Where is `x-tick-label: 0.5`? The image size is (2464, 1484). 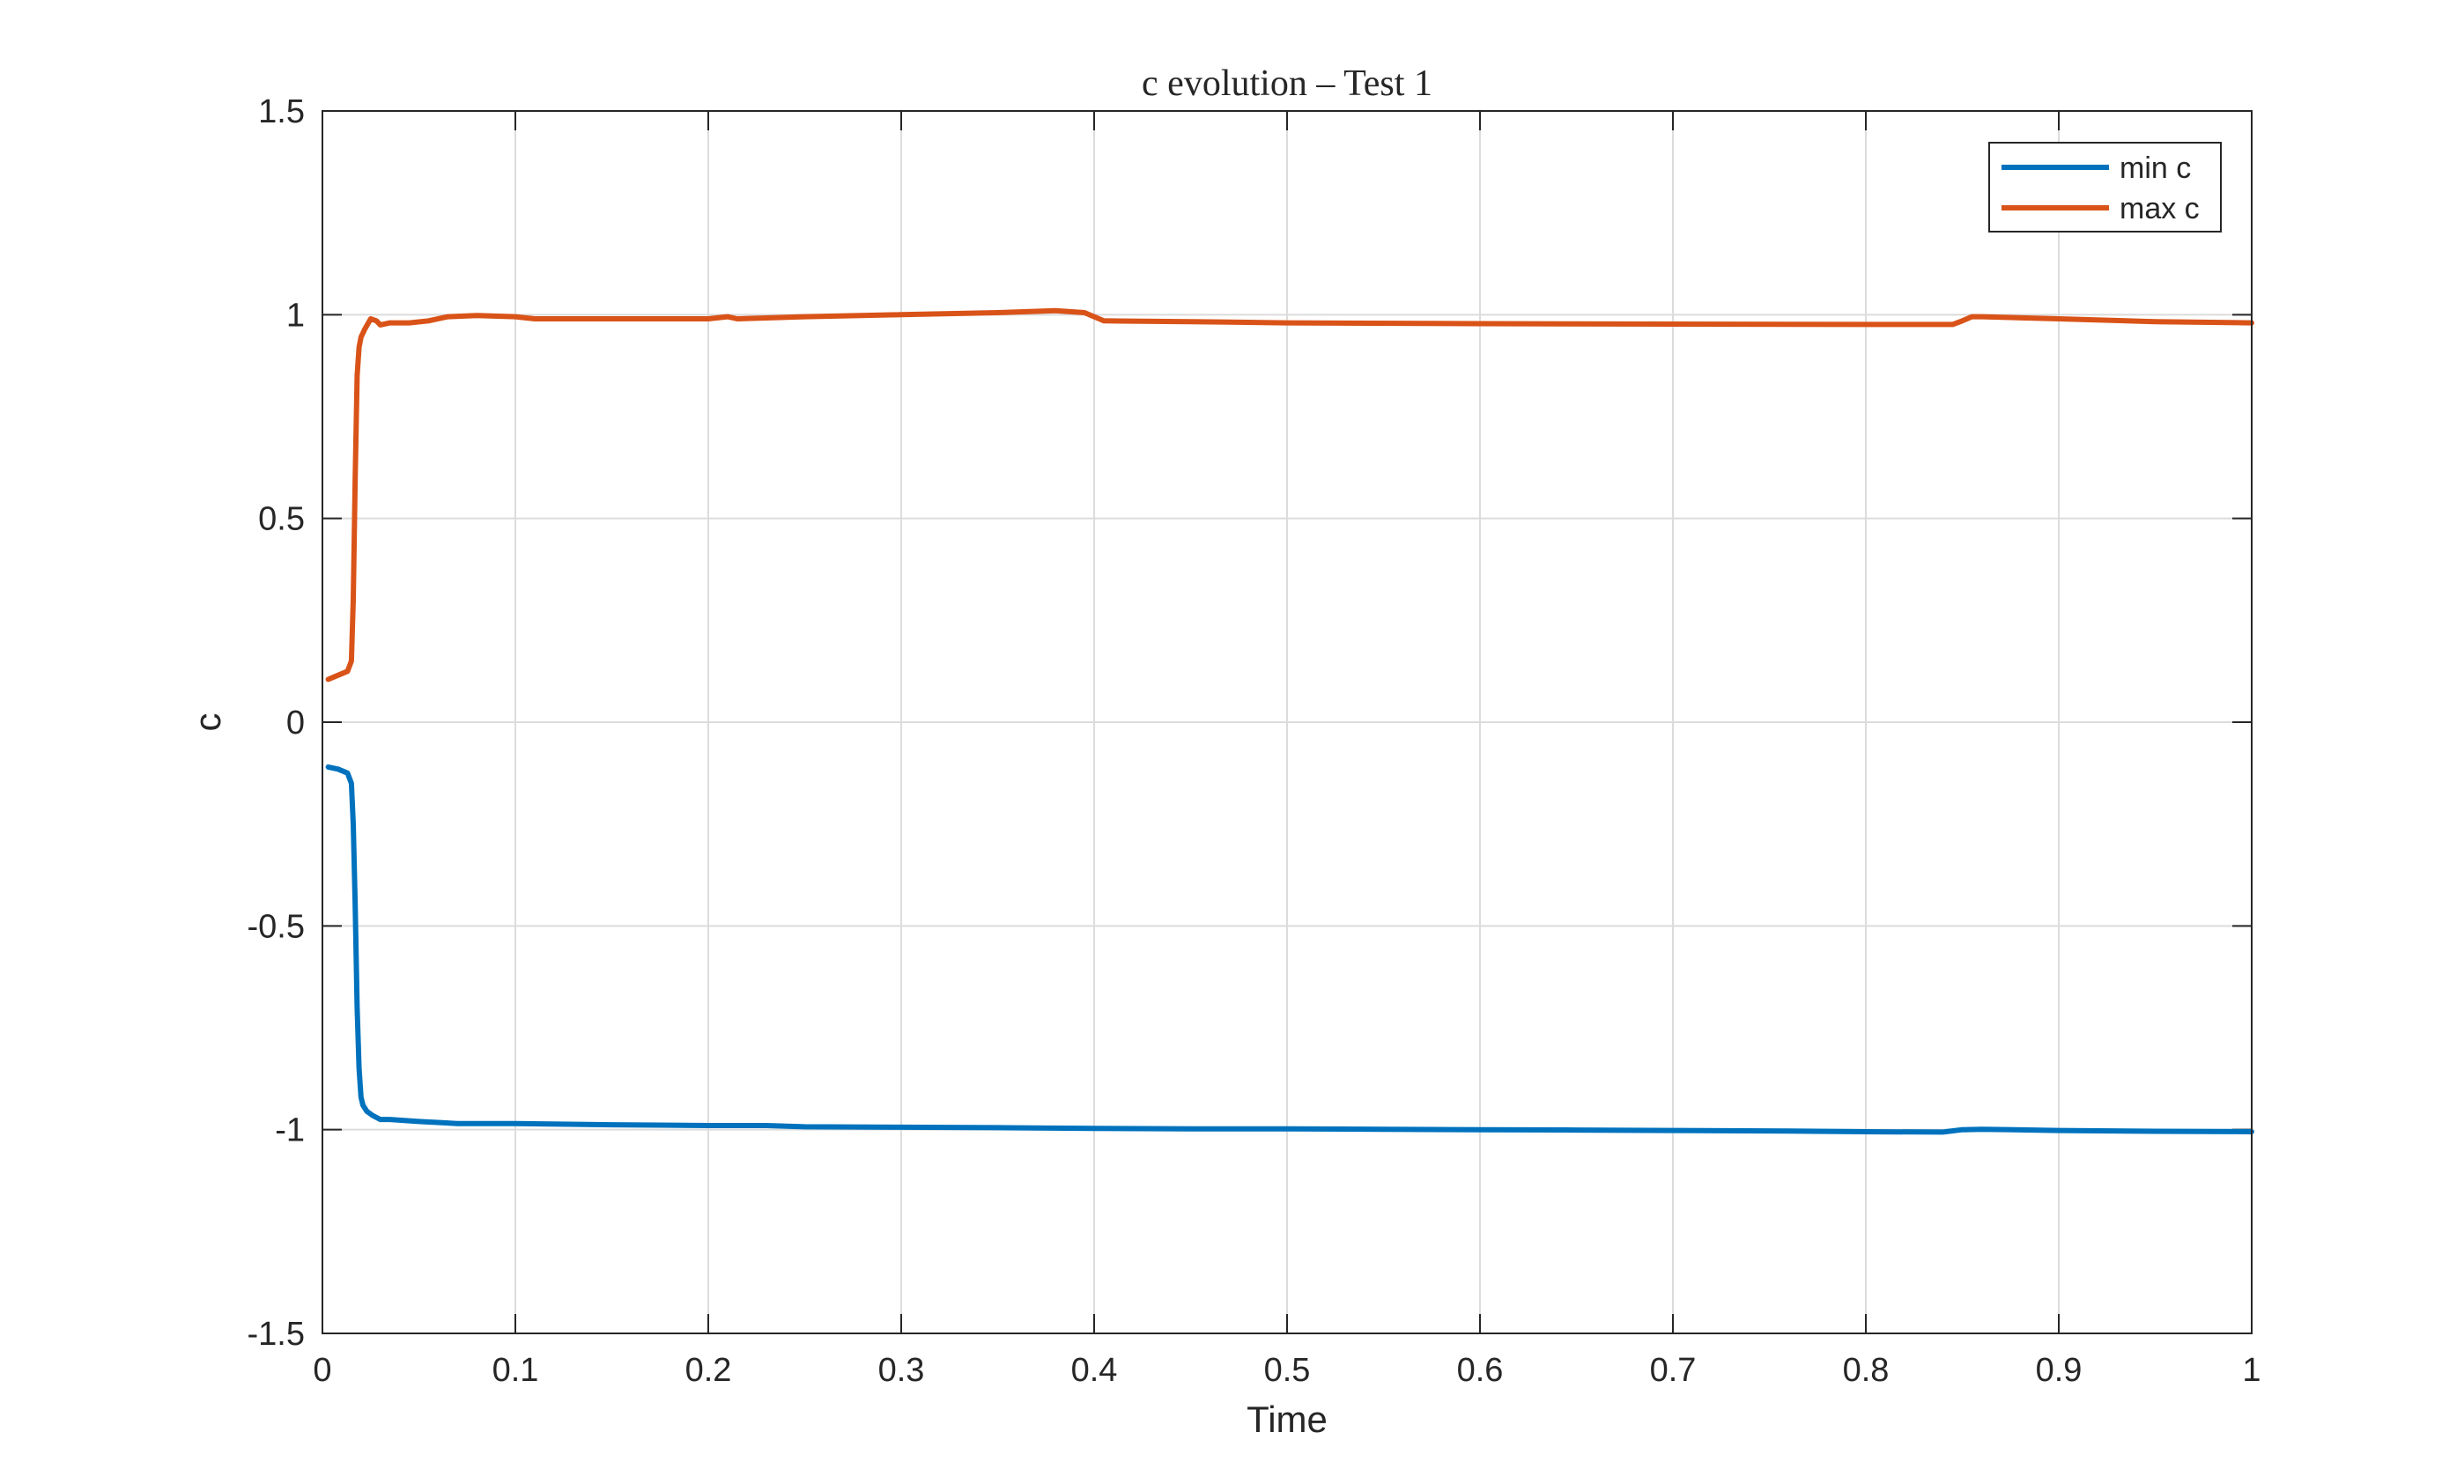
x-tick-label: 0.5 is located at coordinates (1288, 1370).